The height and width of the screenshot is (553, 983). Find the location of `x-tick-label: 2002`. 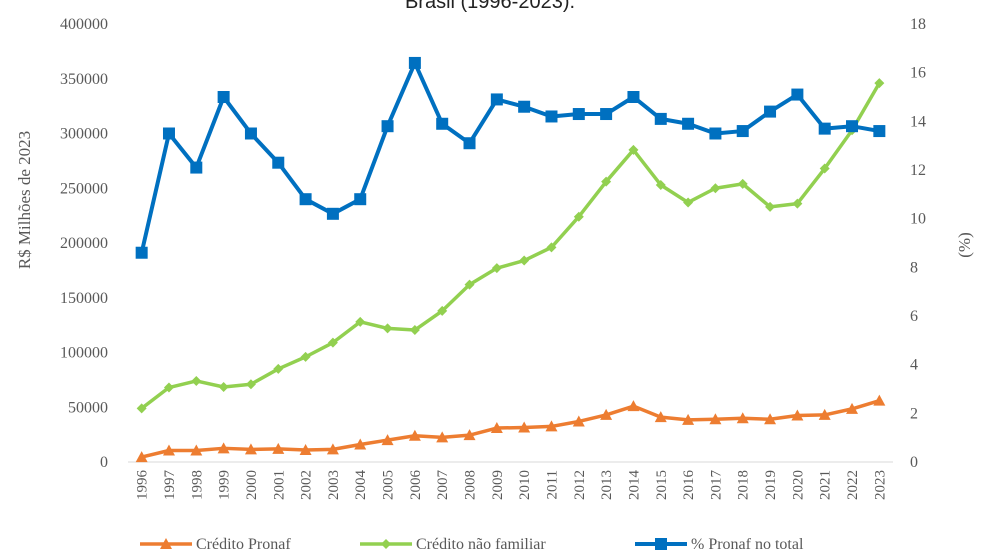

x-tick-label: 2002 is located at coordinates (307, 485).